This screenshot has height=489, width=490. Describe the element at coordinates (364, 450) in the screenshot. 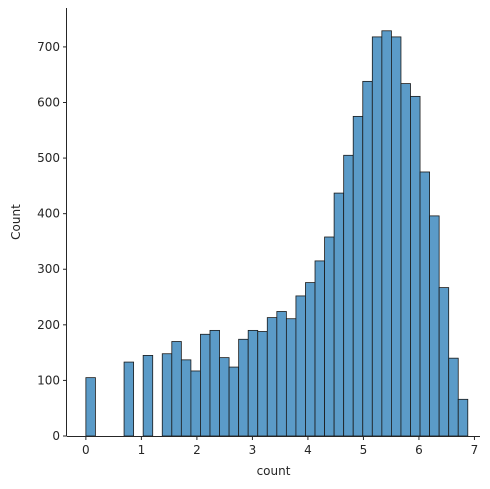

I see `x-tick-label: 5` at that location.